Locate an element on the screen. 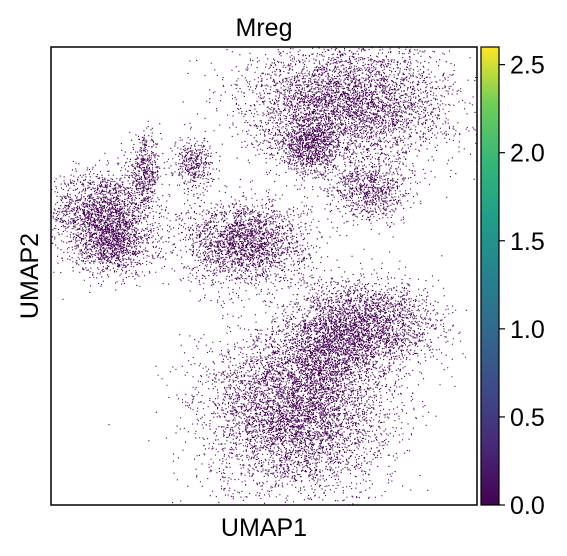 The image size is (567, 556). x-axis-label: UMAP1 is located at coordinates (264, 528).